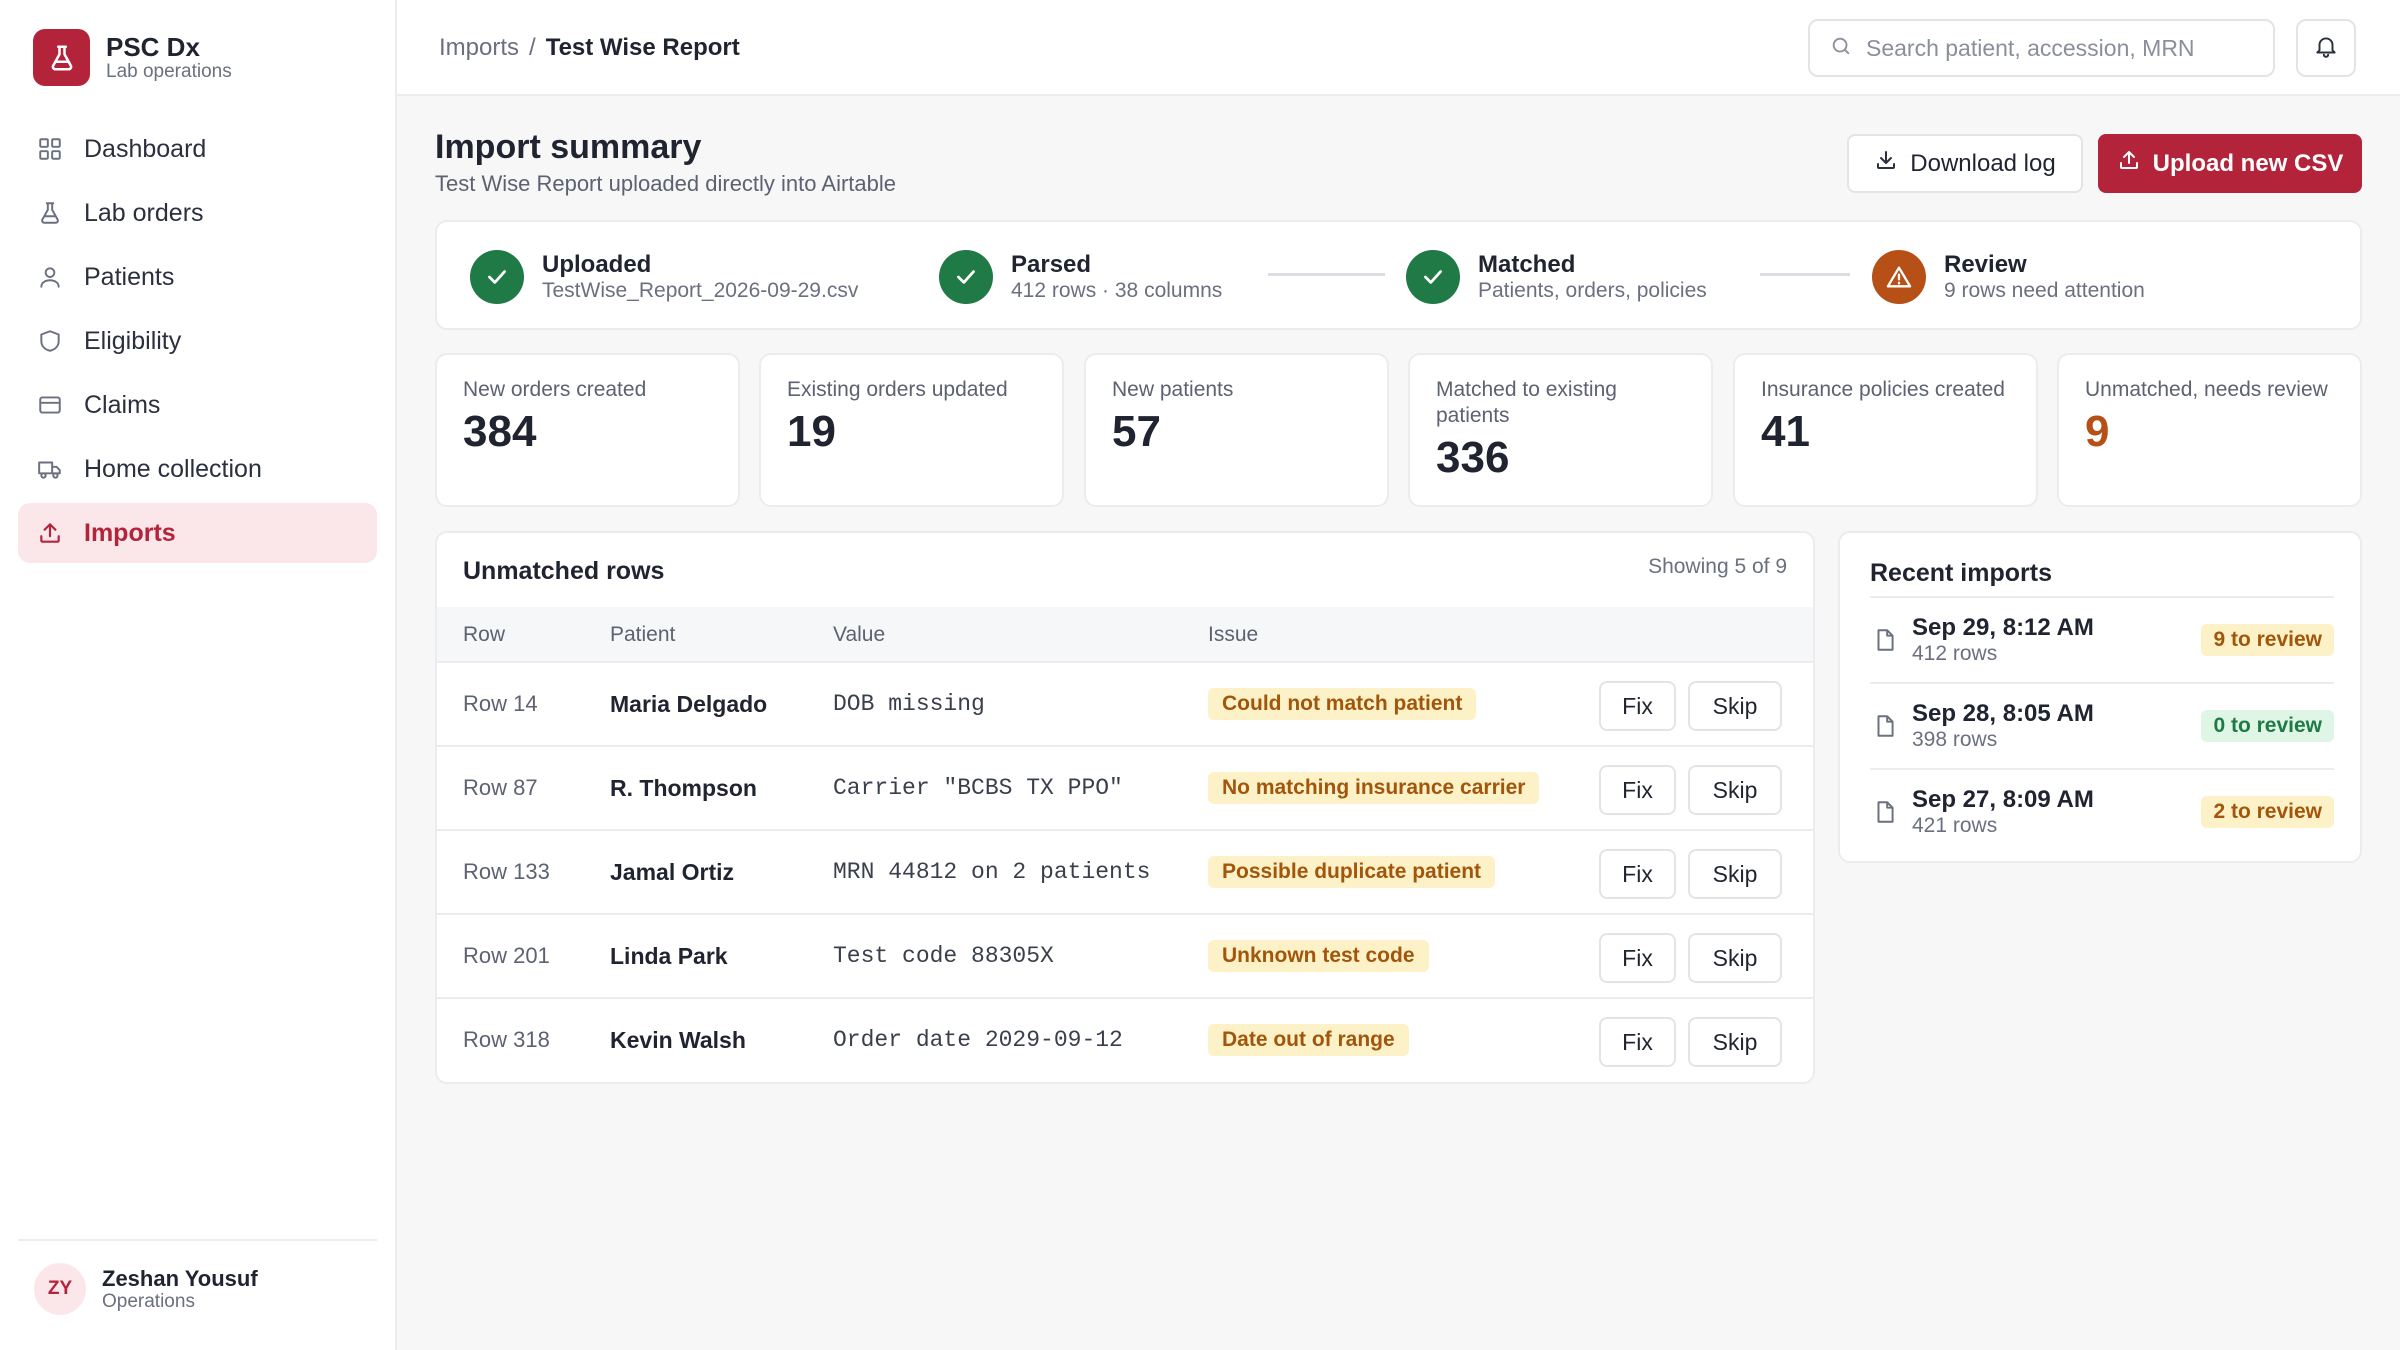 The width and height of the screenshot is (2400, 1350). I want to click on row-number: Row 87, so click(500, 787).